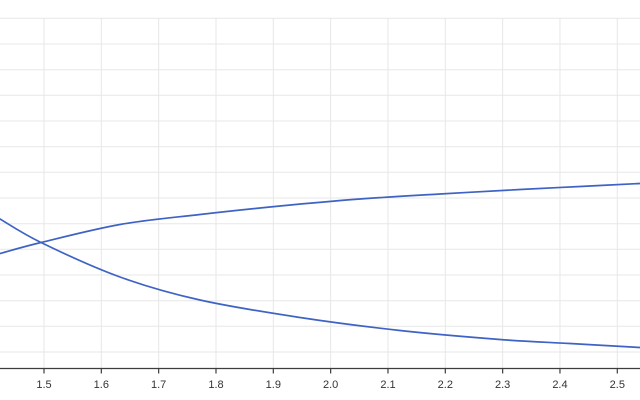  I want to click on x-tick-label: 2.5, so click(617, 385).